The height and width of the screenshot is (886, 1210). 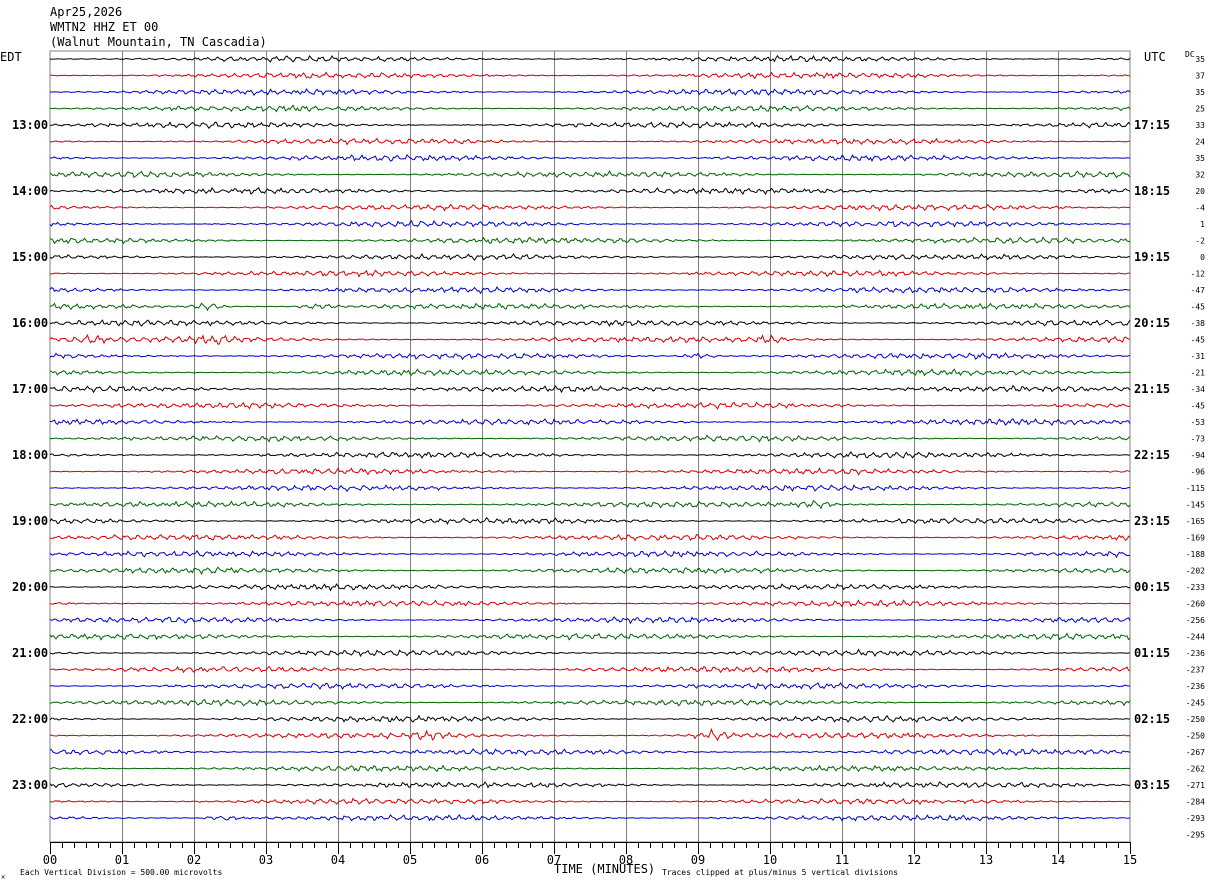 I want to click on header-location: (Walnut Mountain, TN Cascadia), so click(x=158, y=42).